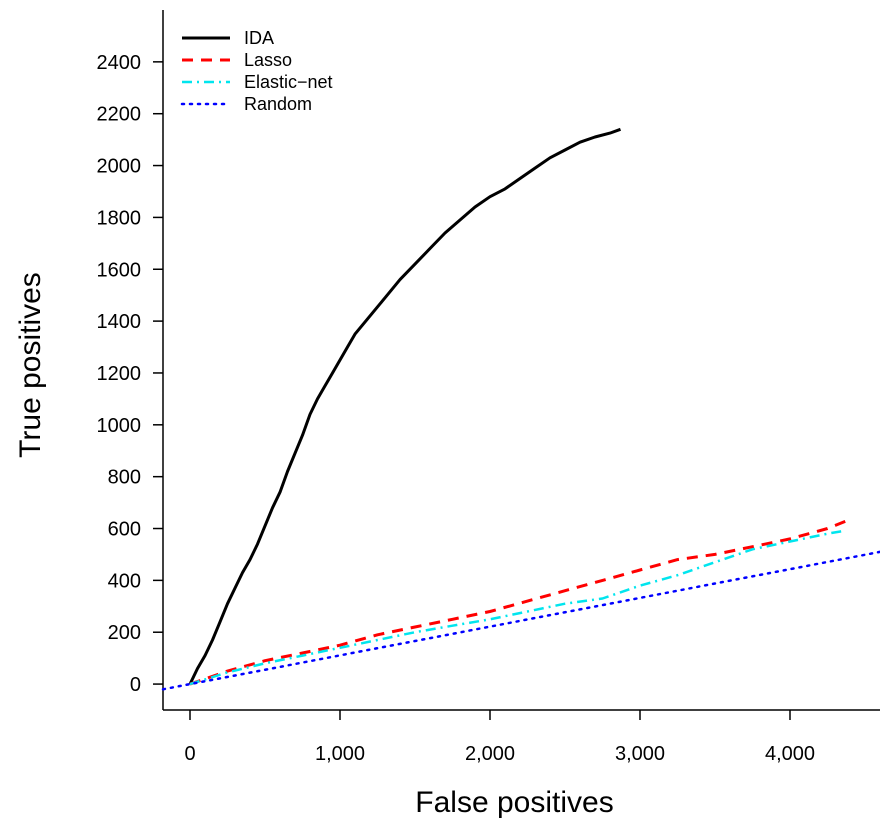 This screenshot has height=818, width=880. What do you see at coordinates (119, 270) in the screenshot?
I see `y-tick-label: 1600` at bounding box center [119, 270].